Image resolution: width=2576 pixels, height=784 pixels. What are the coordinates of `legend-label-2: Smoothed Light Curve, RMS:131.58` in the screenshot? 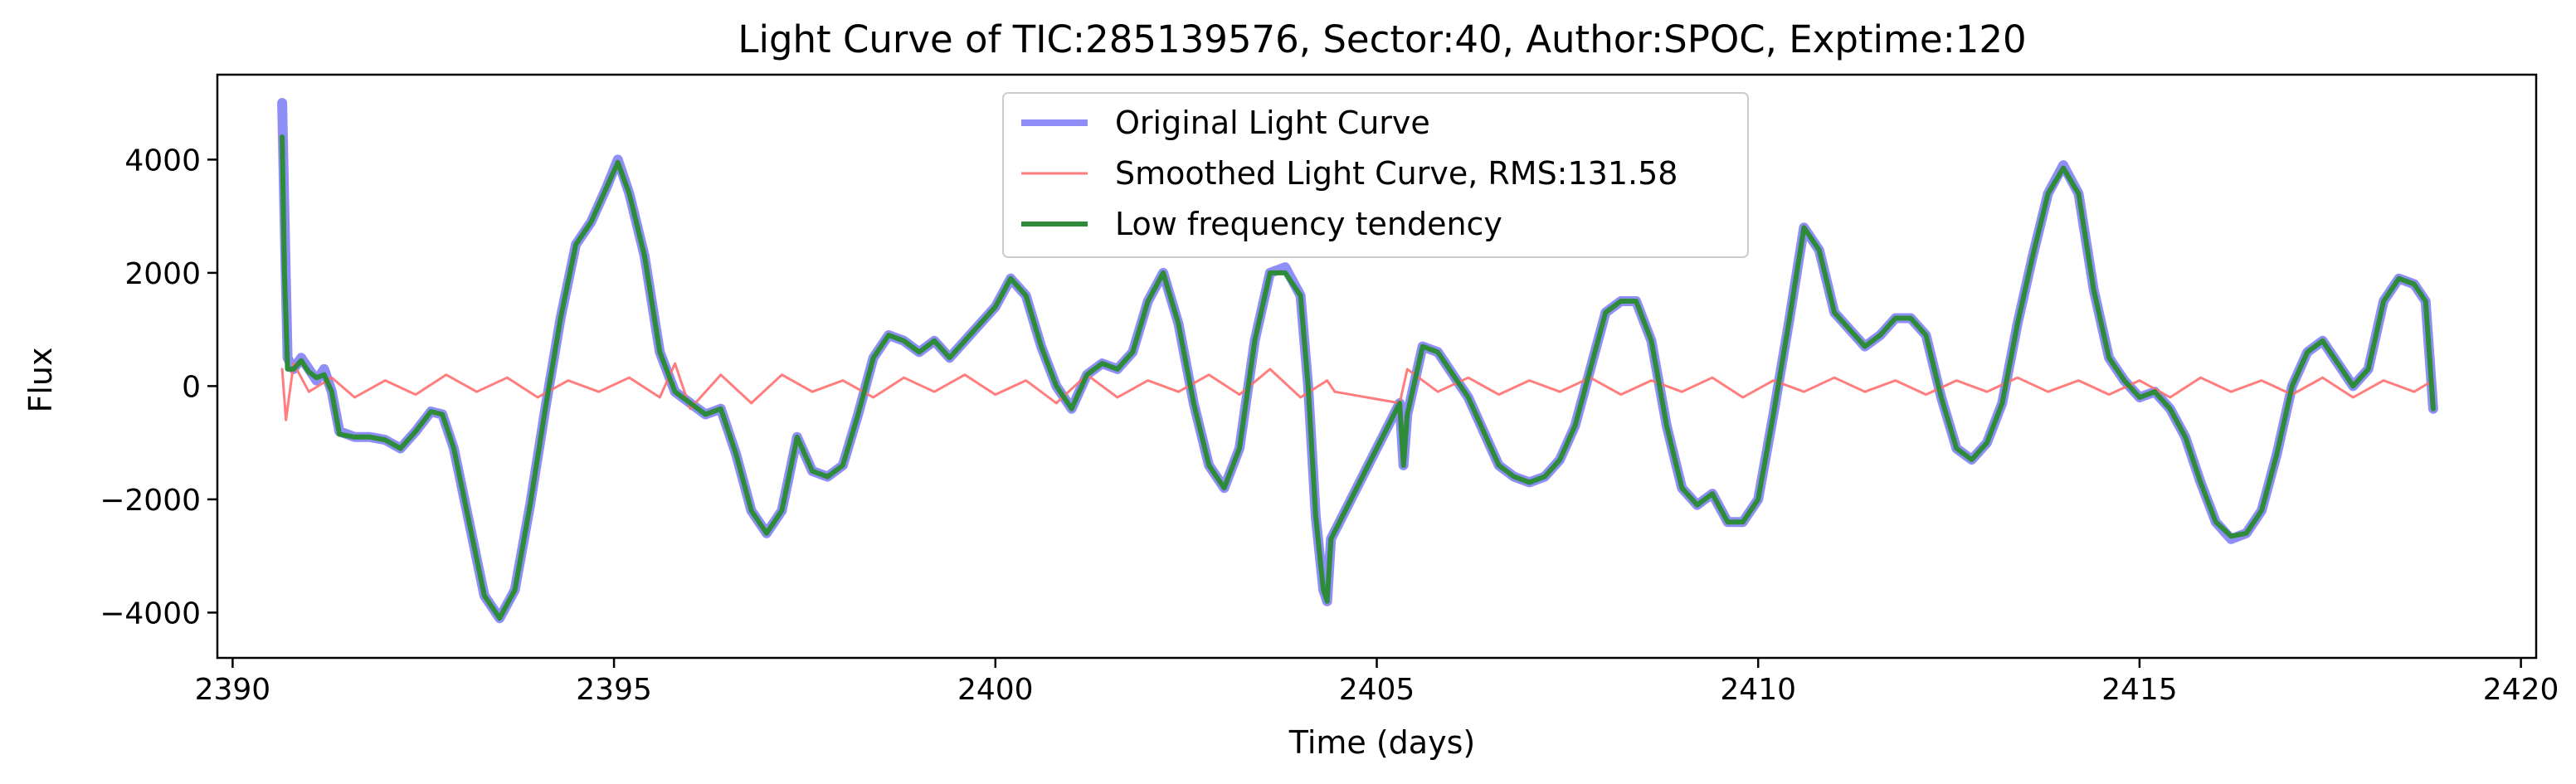 It's located at (1396, 173).